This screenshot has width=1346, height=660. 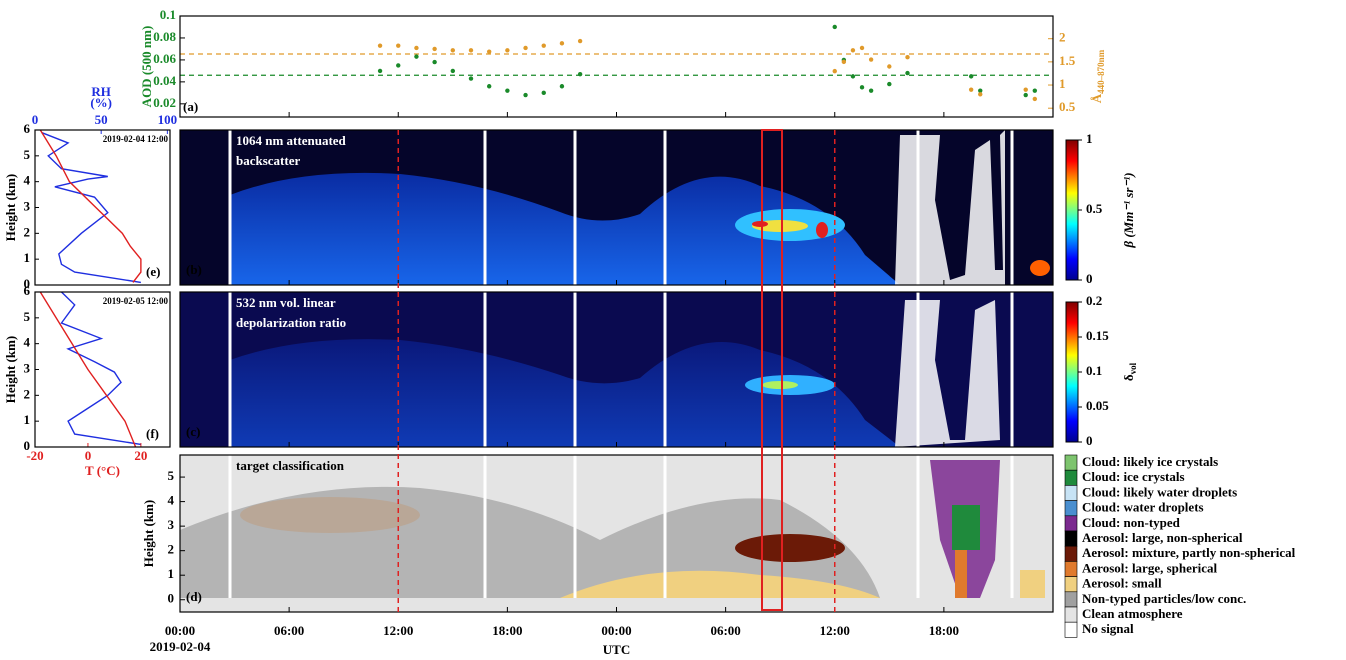 What do you see at coordinates (291, 322) in the screenshot?
I see `panel-title: depolarization ratio` at bounding box center [291, 322].